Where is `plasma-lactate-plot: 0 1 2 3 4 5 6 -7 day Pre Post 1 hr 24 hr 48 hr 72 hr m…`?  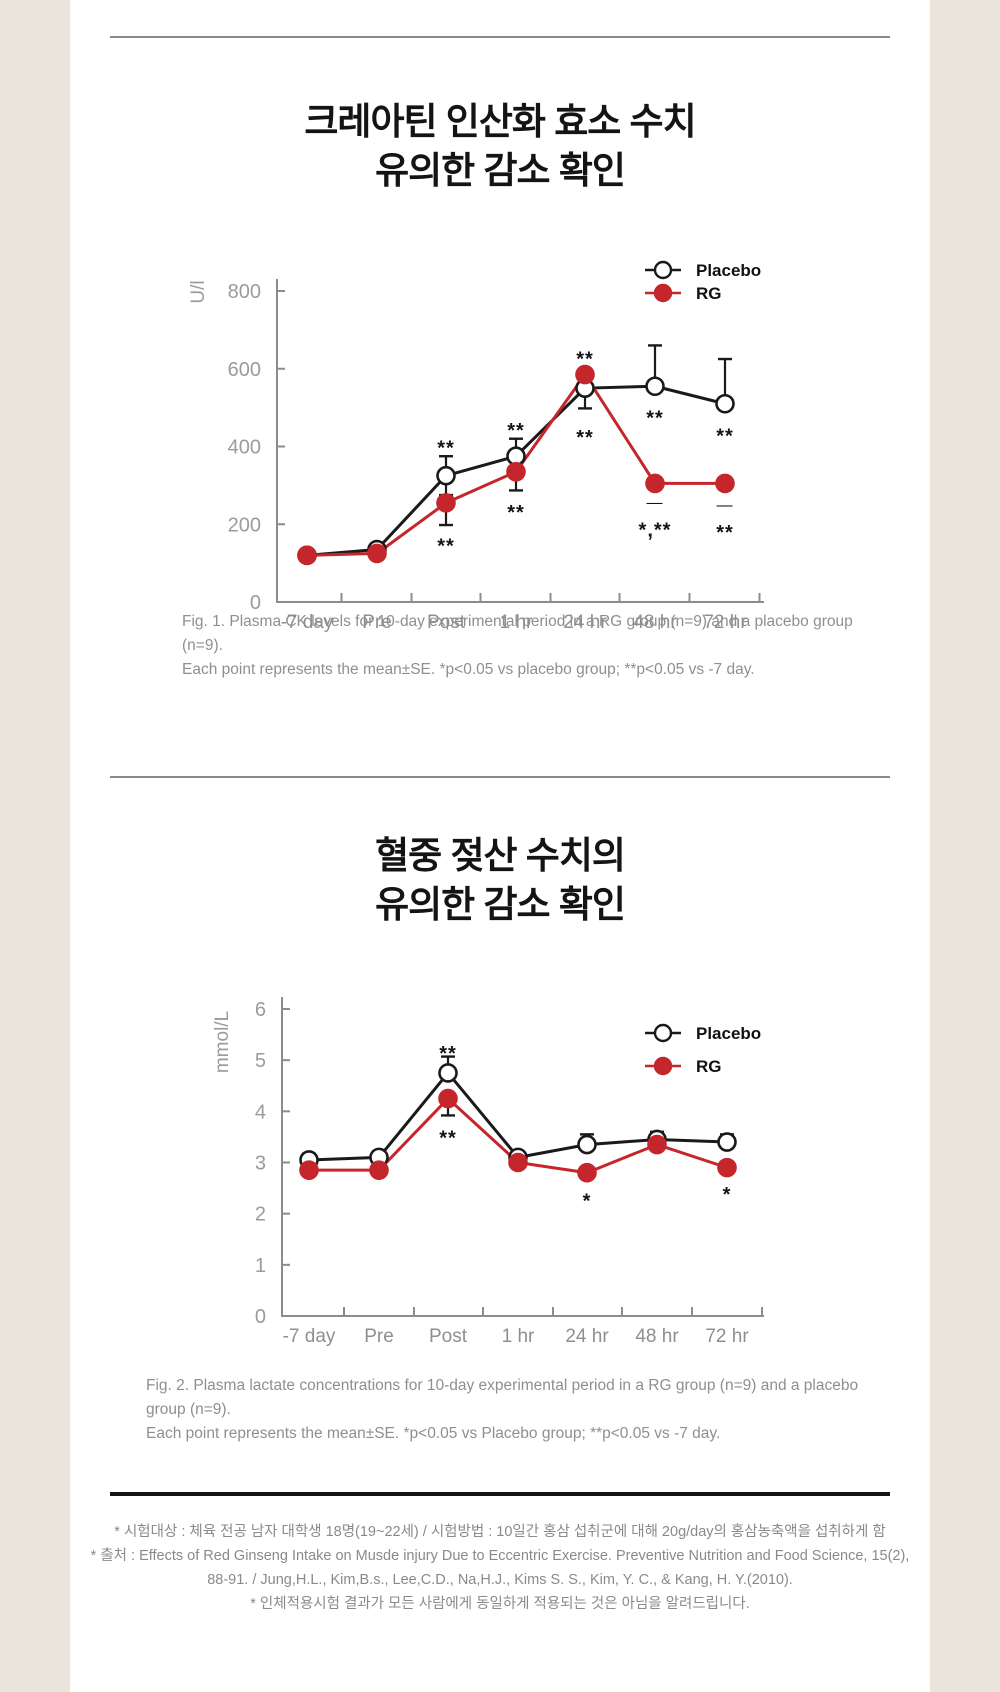
plasma-lactate-plot: 0 1 2 3 4 5 6 -7 day Pre Post 1 hr 24 hr 48 hr 72 hr m… is located at coordinates (488, 1172).